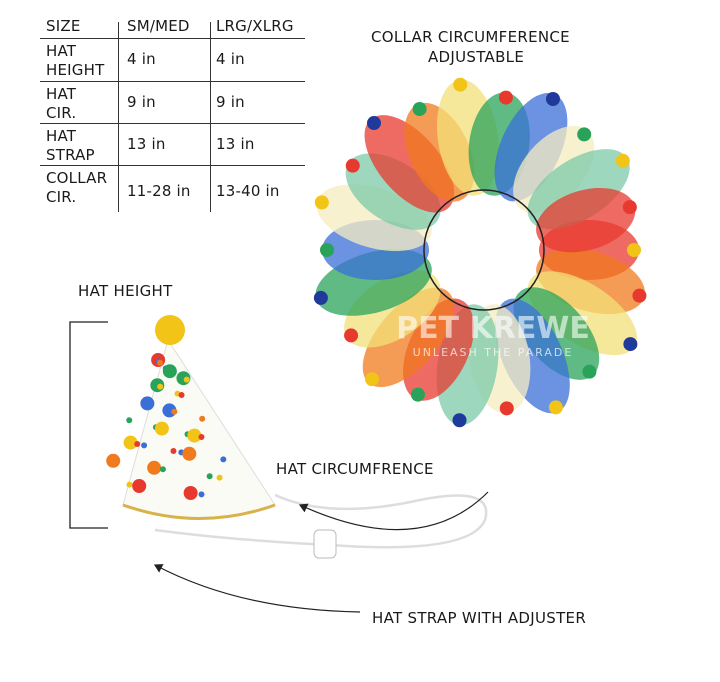 This screenshot has width=720, height=682. Describe the element at coordinates (191, 417) in the screenshot. I see `hat-image` at that location.